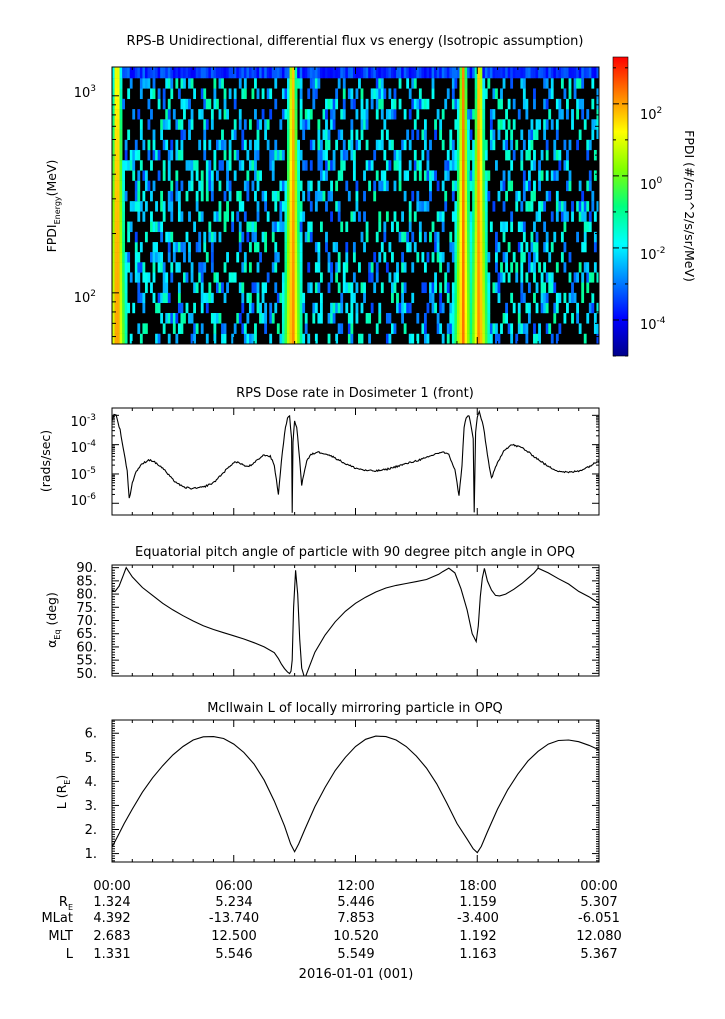  I want to click on panel4-axes, so click(355, 791).